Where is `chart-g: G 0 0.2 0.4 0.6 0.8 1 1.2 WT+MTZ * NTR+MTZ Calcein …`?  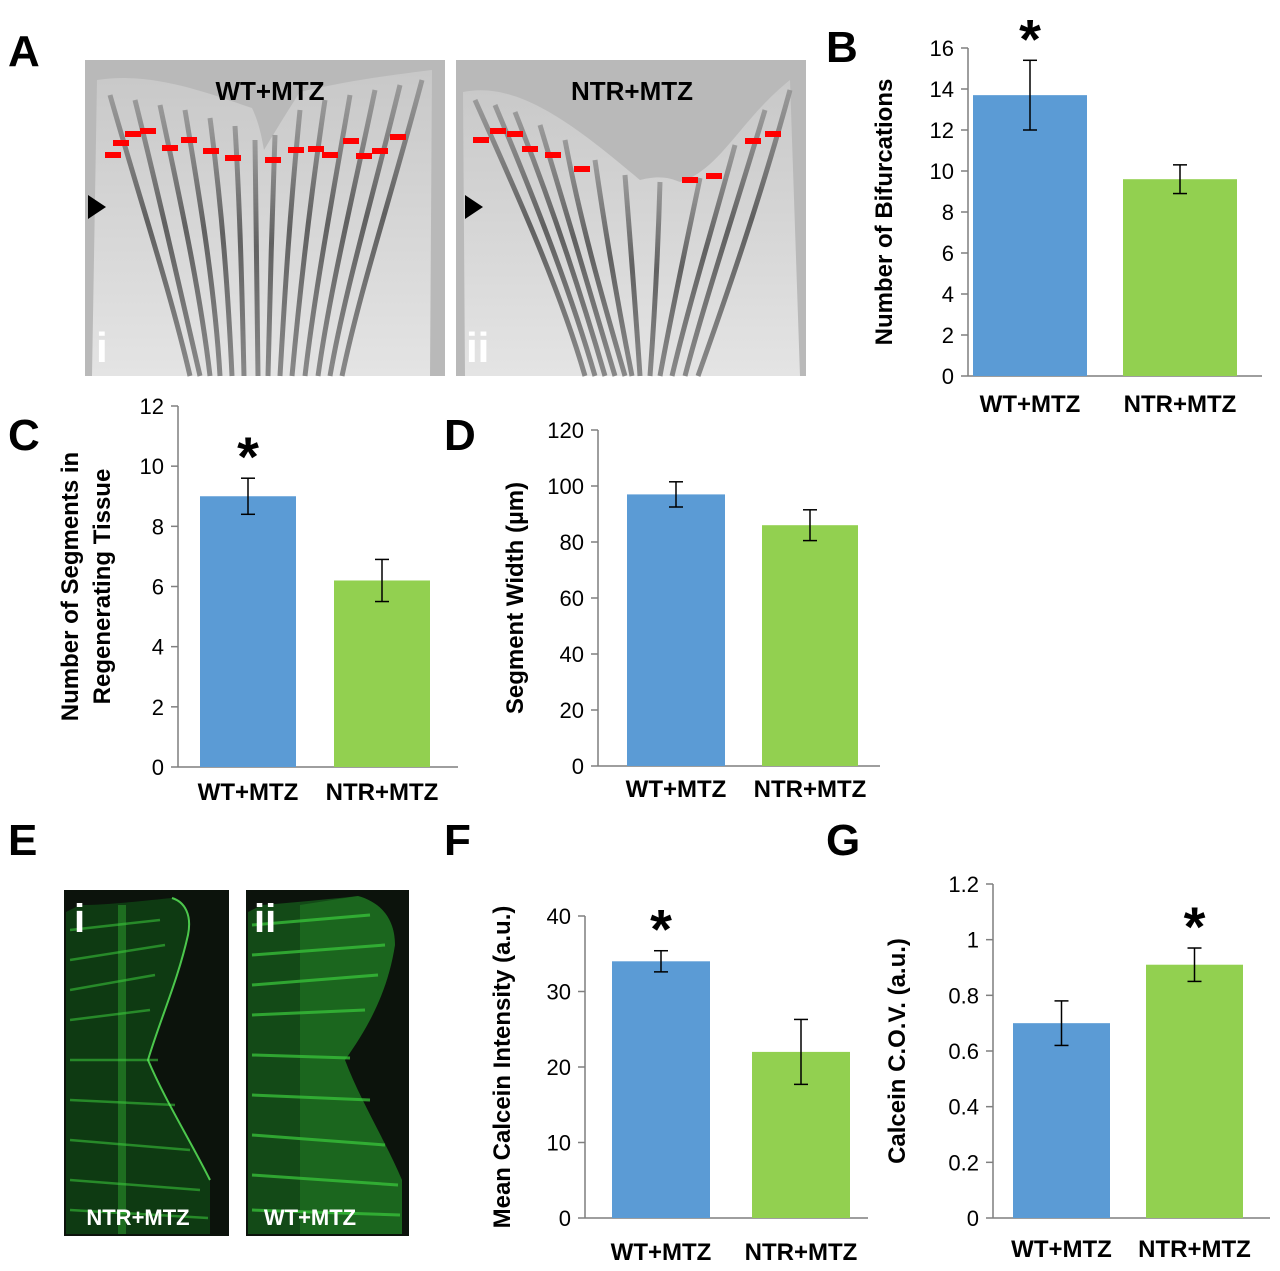 chart-g: G 0 0.2 0.4 0.6 0.8 1 1.2 WT+MTZ * NTR+MTZ Calcein … is located at coordinates (1048, 1039).